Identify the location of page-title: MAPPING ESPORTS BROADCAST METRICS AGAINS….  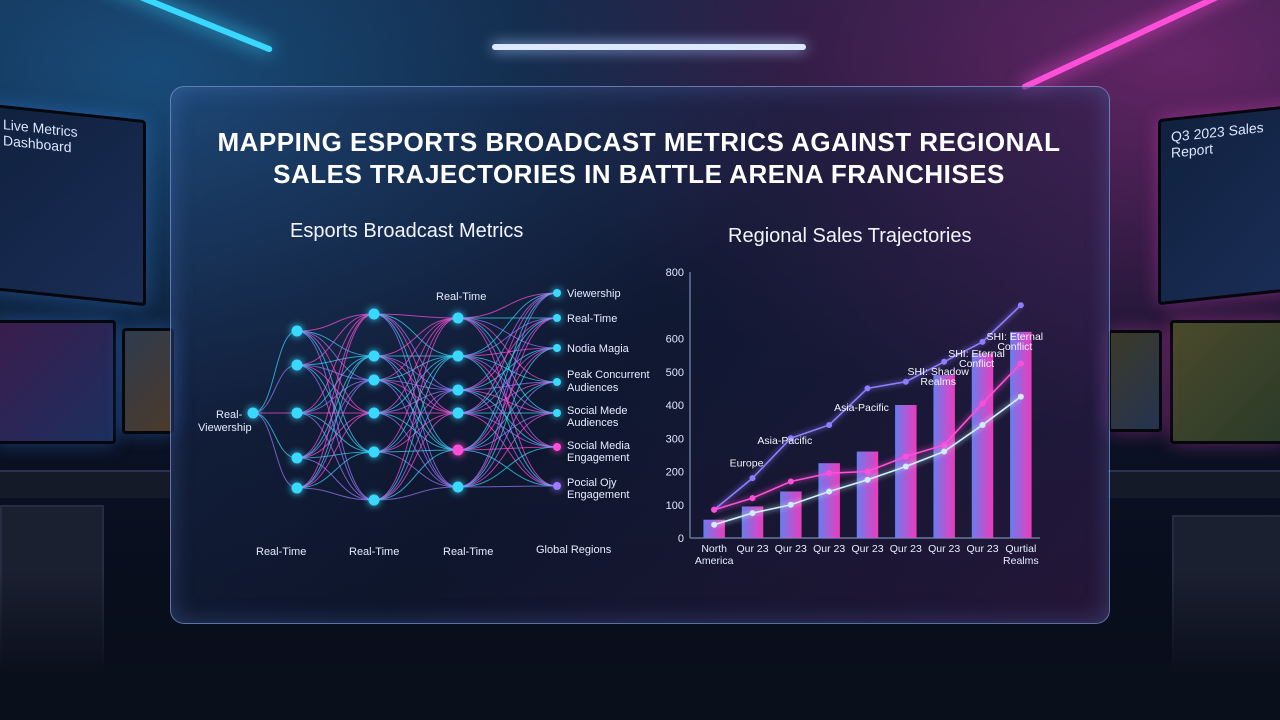
(639, 158).